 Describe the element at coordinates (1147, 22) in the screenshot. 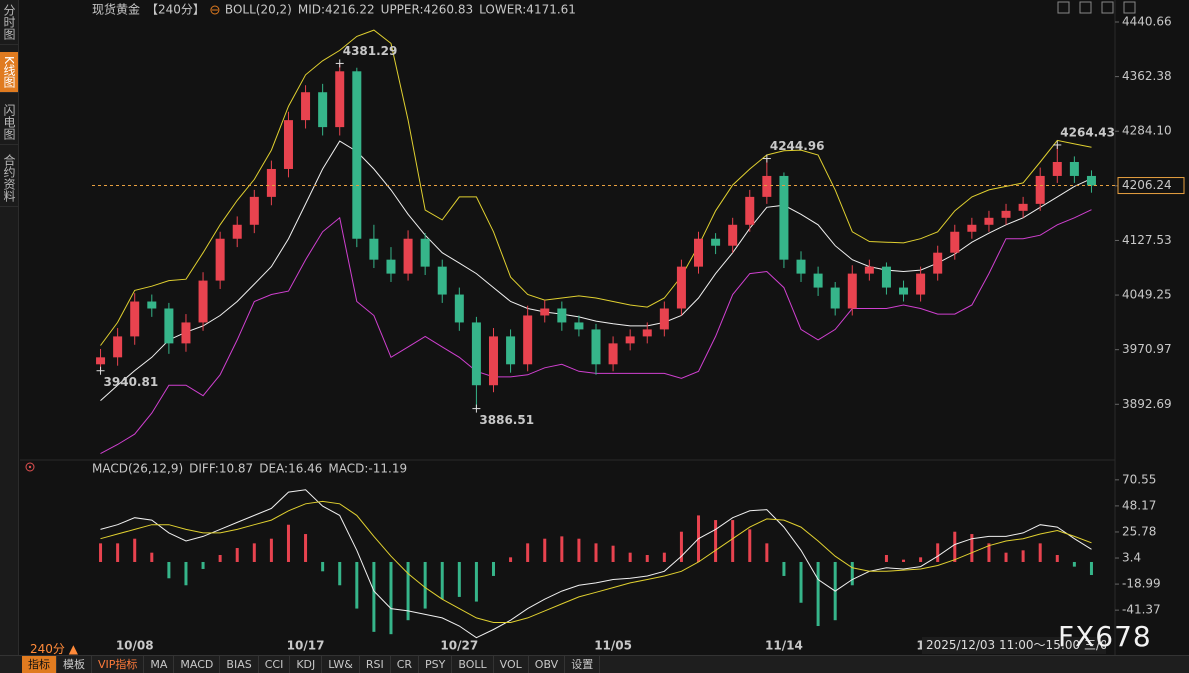

I see `y-tick-label: 4440.66` at that location.